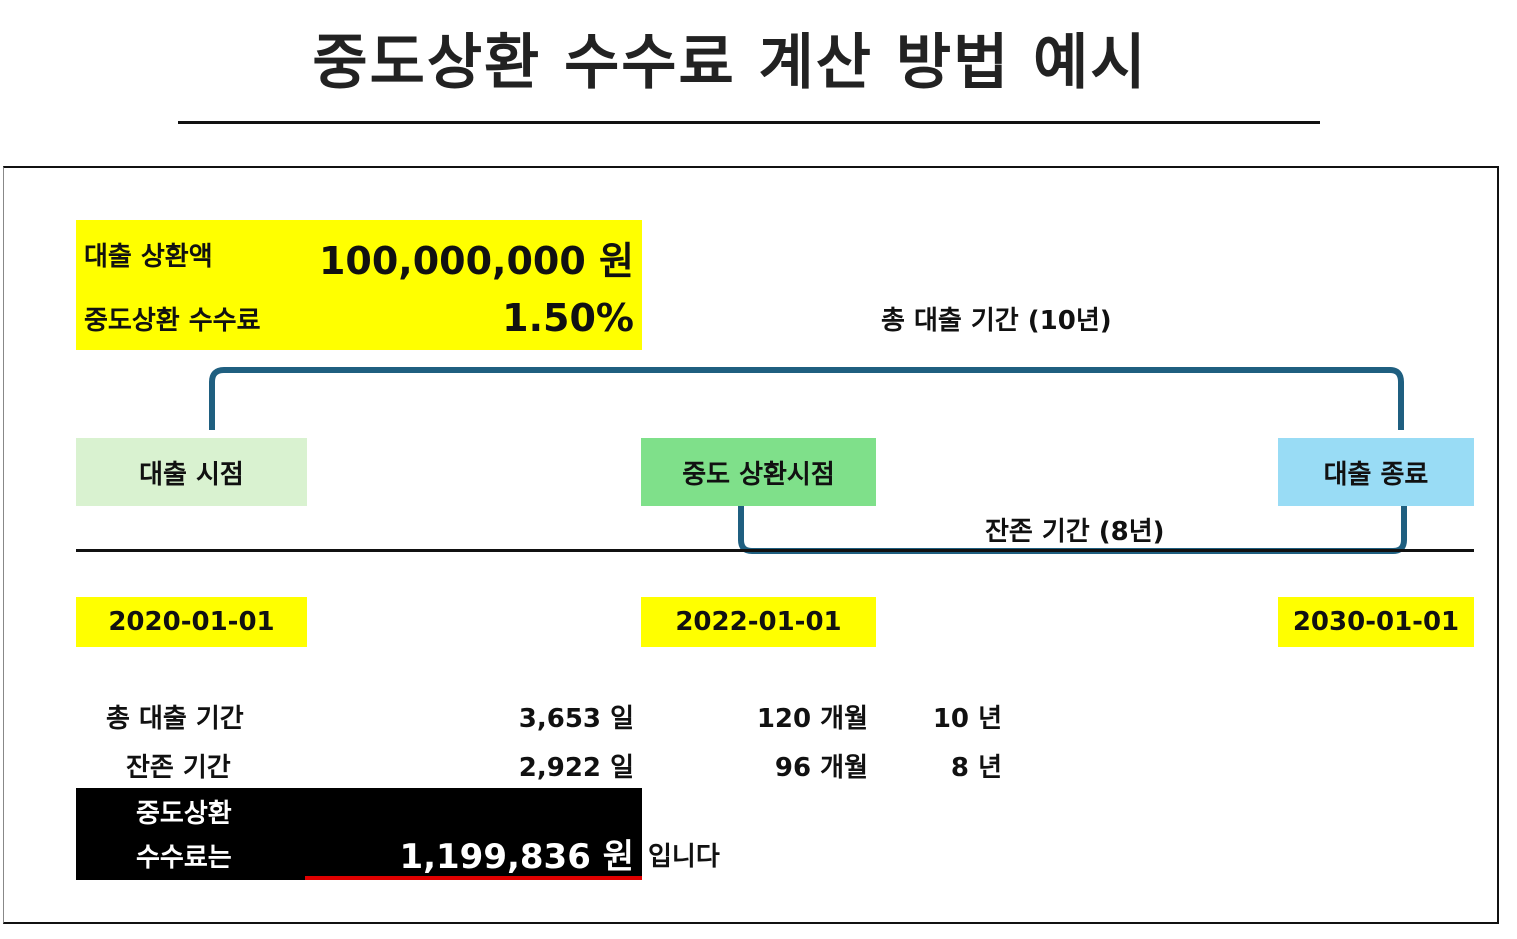 This screenshot has width=1517, height=939. I want to click on remaining-period-months: 96 개월, so click(821, 768).